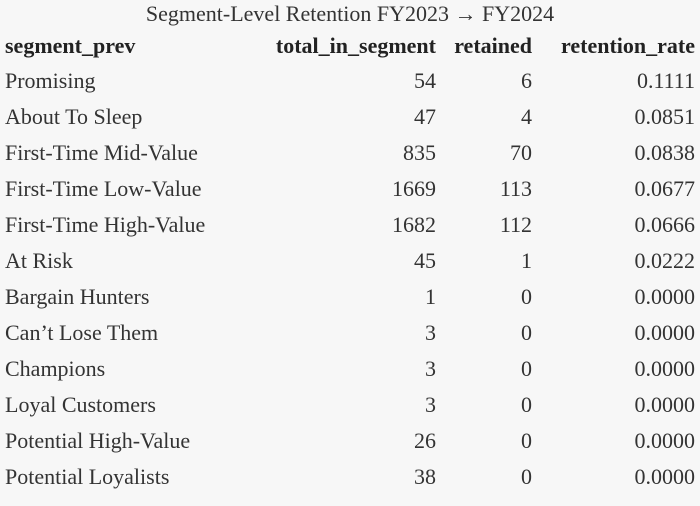 This screenshot has height=506, width=700. I want to click on cell-total-in-segment: 47, so click(425, 116).